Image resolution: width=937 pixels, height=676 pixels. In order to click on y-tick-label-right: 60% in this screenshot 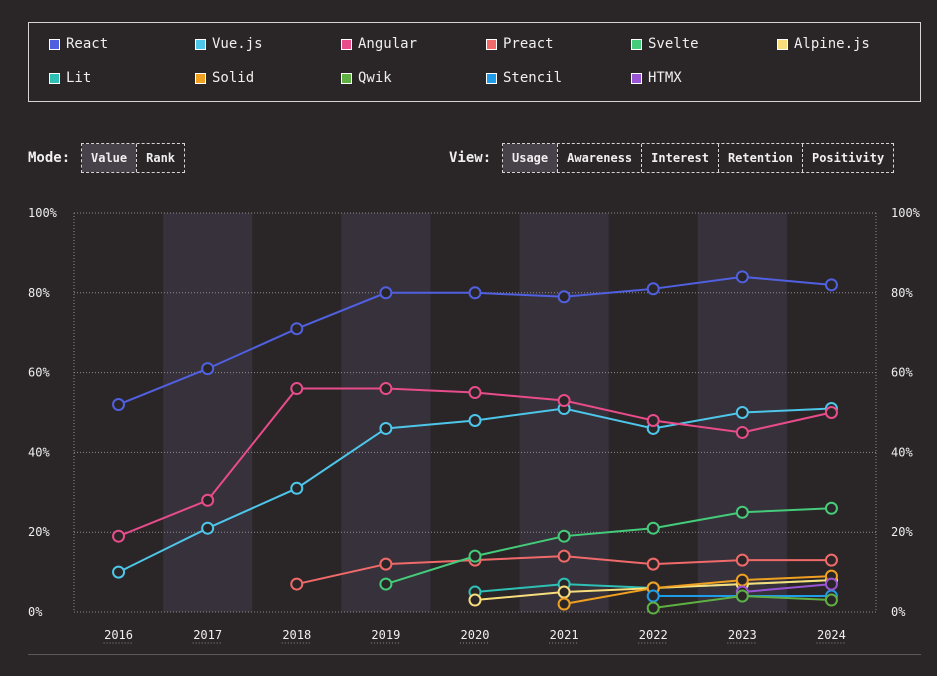, I will do `click(902, 373)`.